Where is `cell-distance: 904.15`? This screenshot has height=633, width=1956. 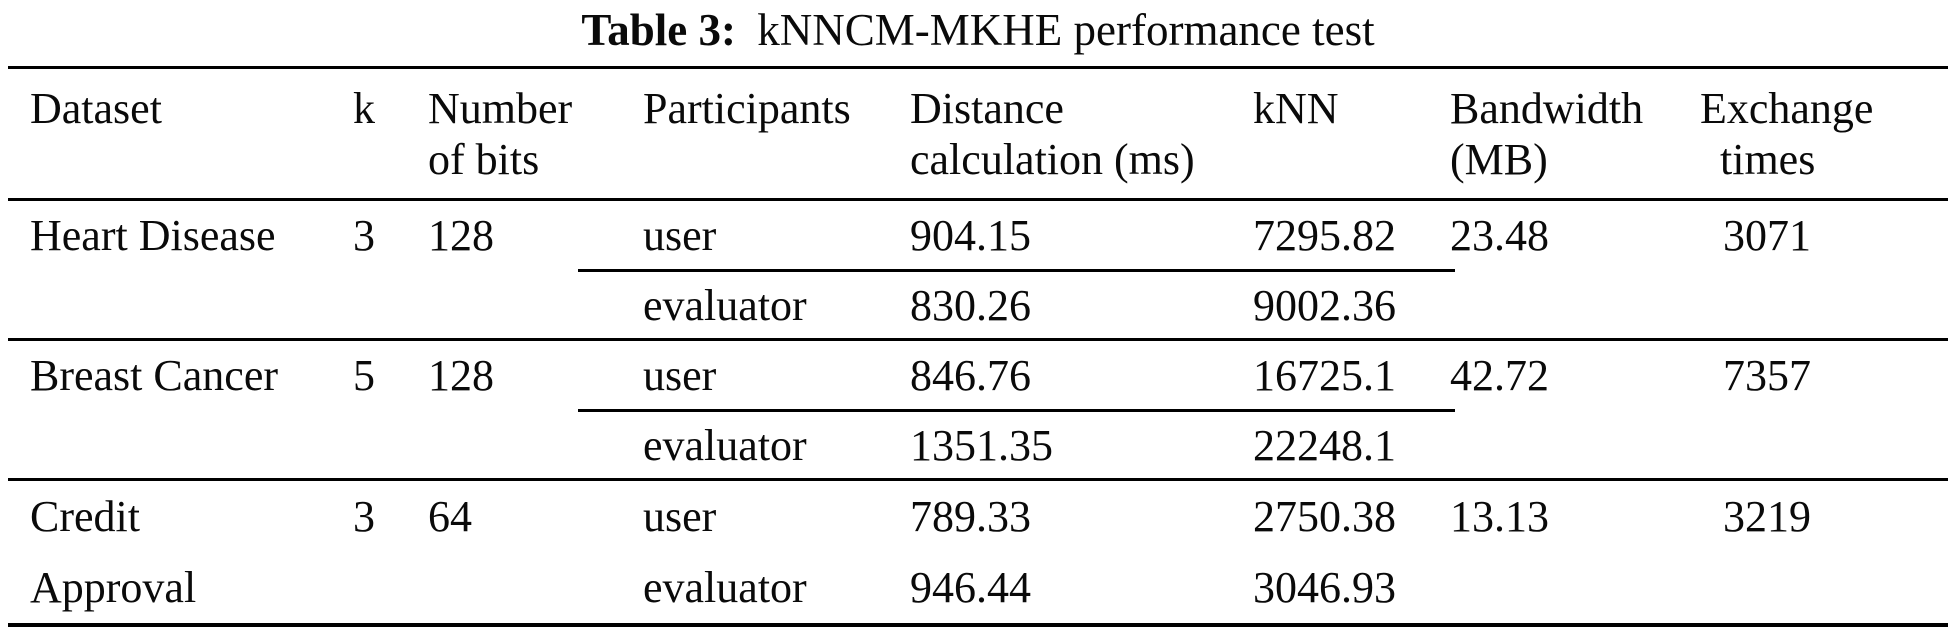
cell-distance: 904.15 is located at coordinates (970, 235).